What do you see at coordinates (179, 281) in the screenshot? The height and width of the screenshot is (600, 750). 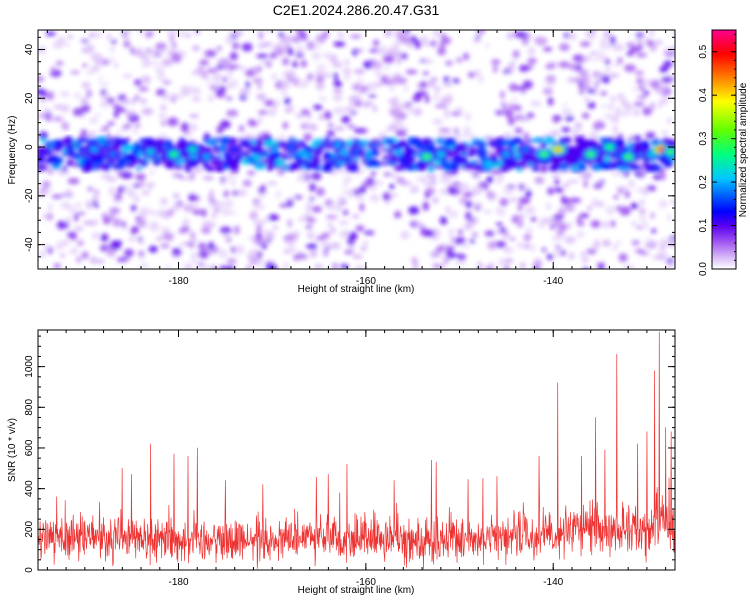 I see `spectrogram-axes-x-tick-label: -180` at bounding box center [179, 281].